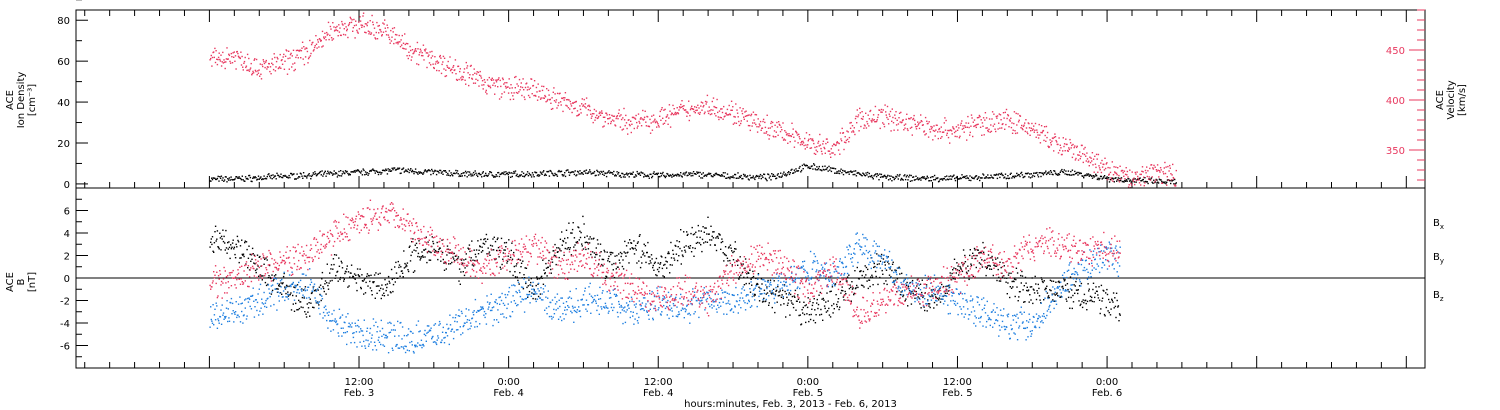  What do you see at coordinates (1395, 51) in the screenshot?
I see `top-y2-tick-label: 450` at bounding box center [1395, 51].